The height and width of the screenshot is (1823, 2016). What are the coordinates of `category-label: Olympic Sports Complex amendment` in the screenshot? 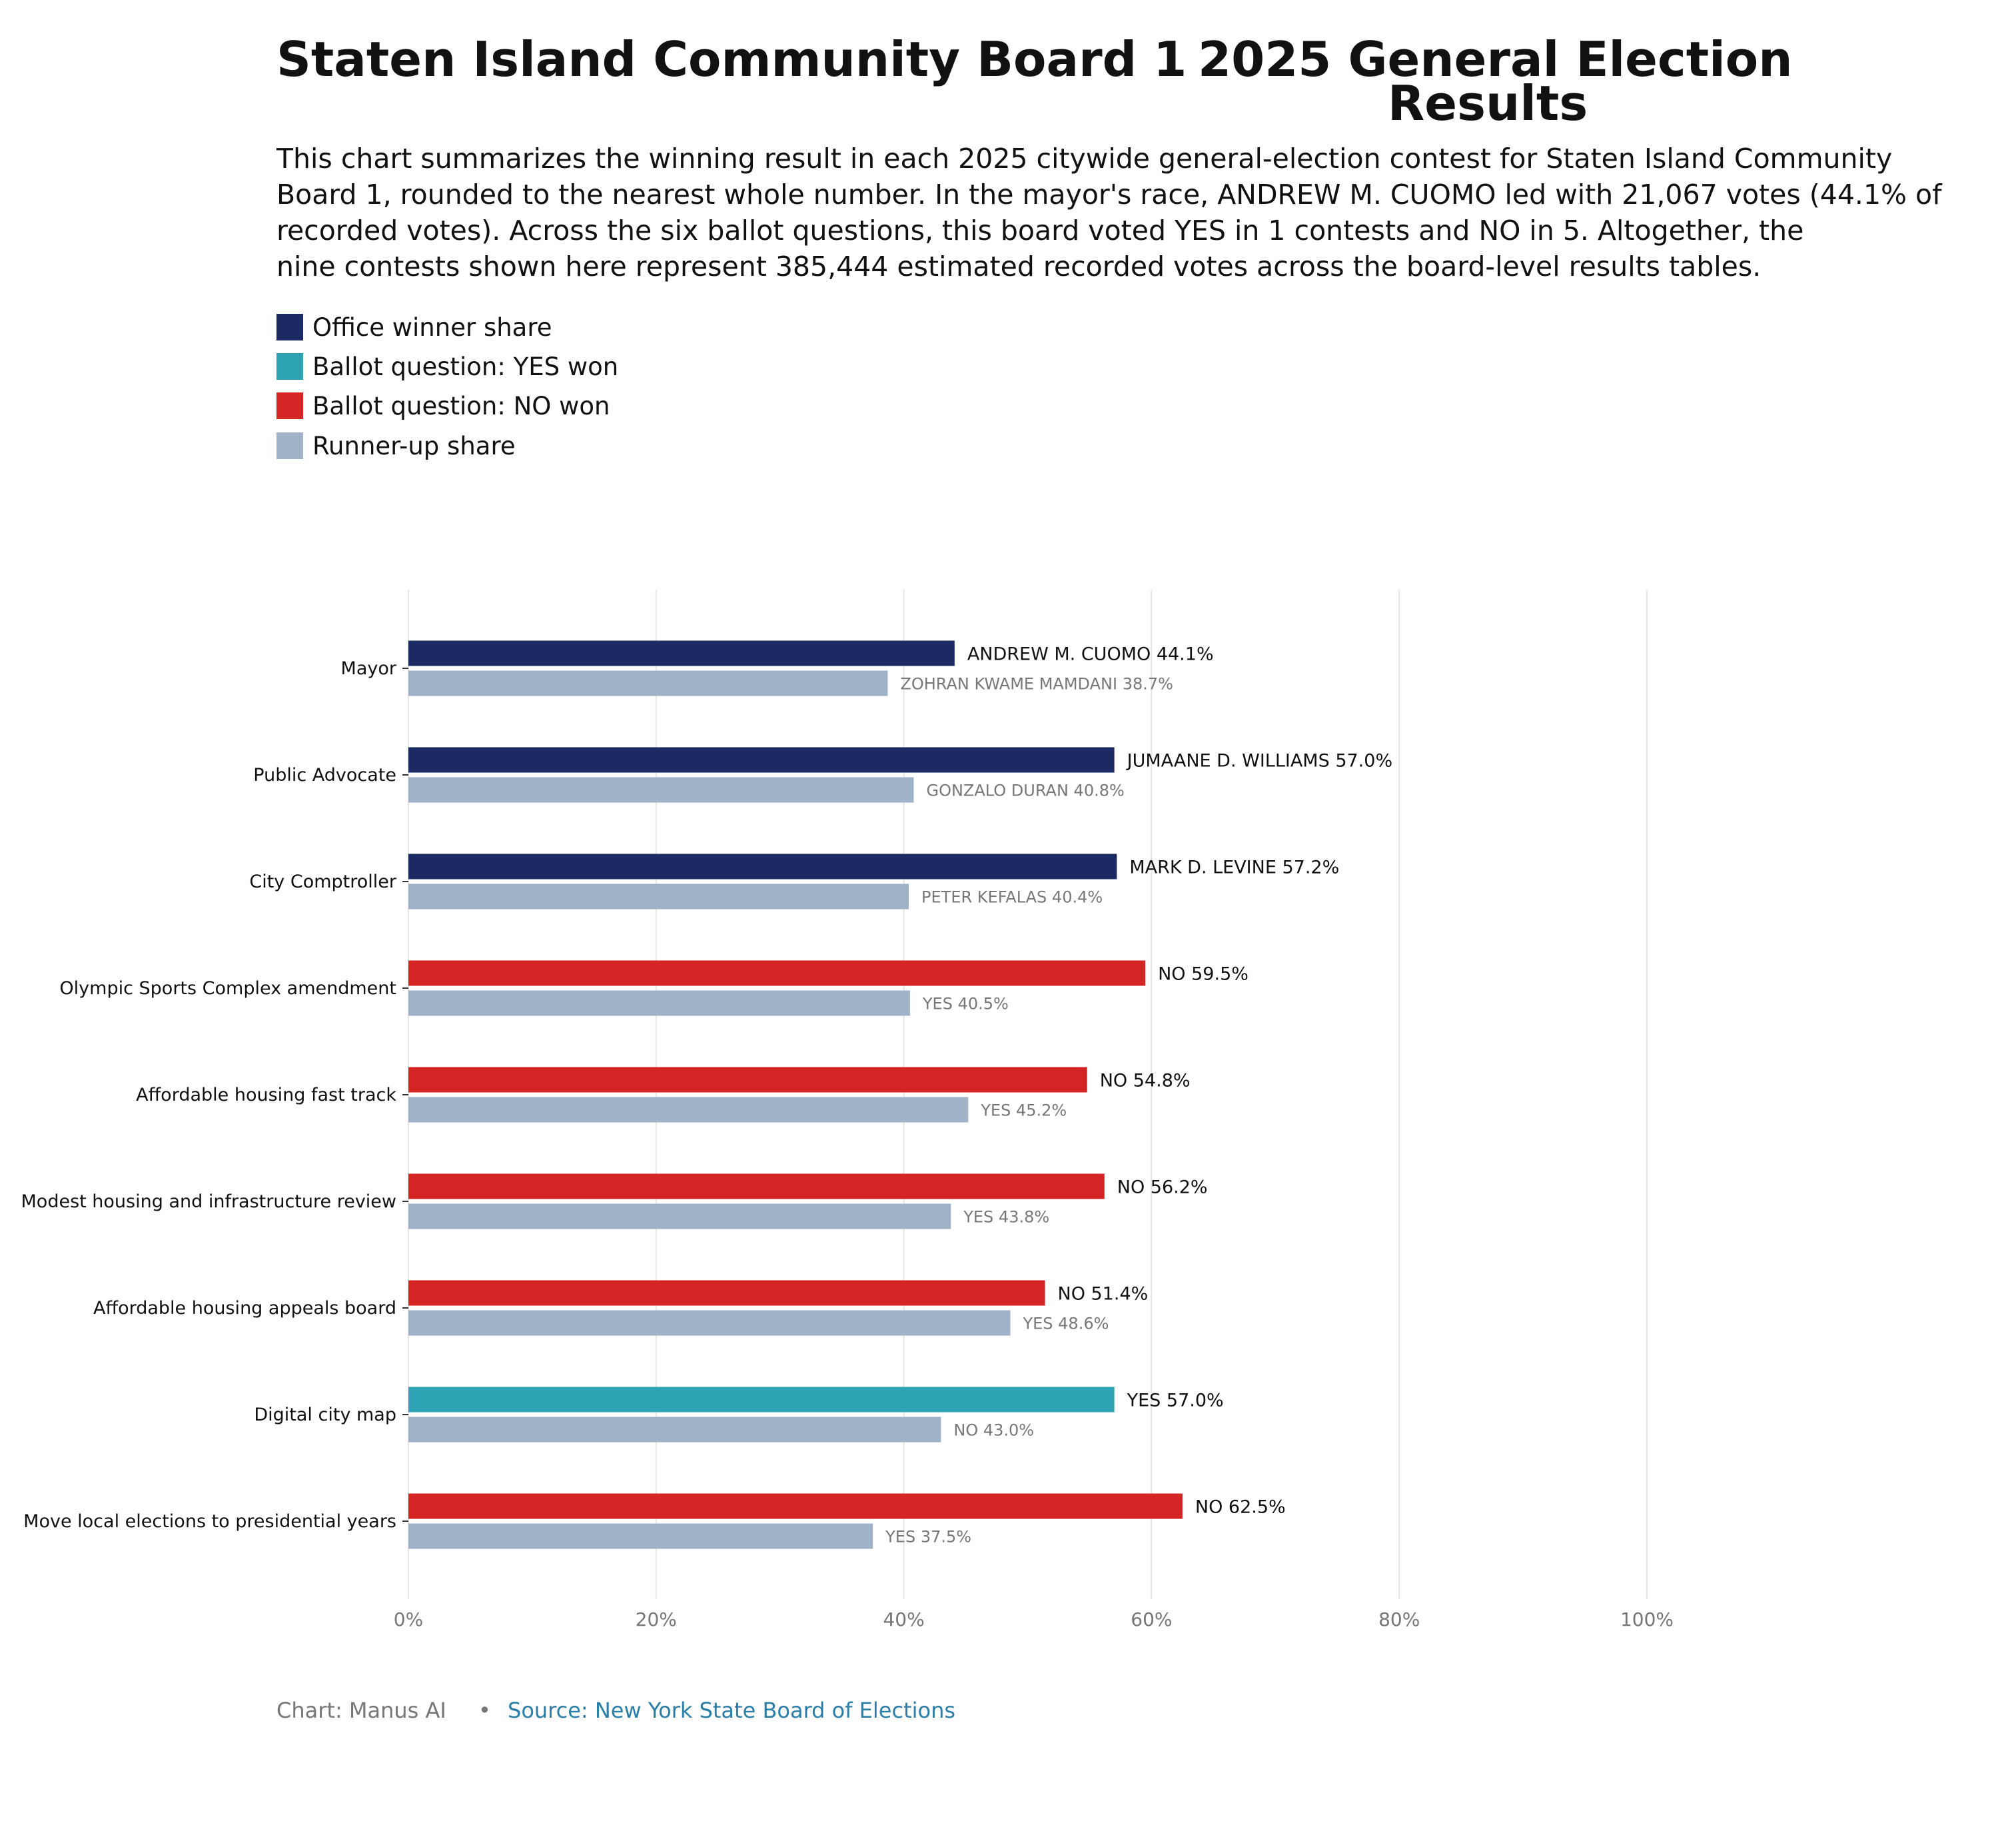 It's located at (228, 988).